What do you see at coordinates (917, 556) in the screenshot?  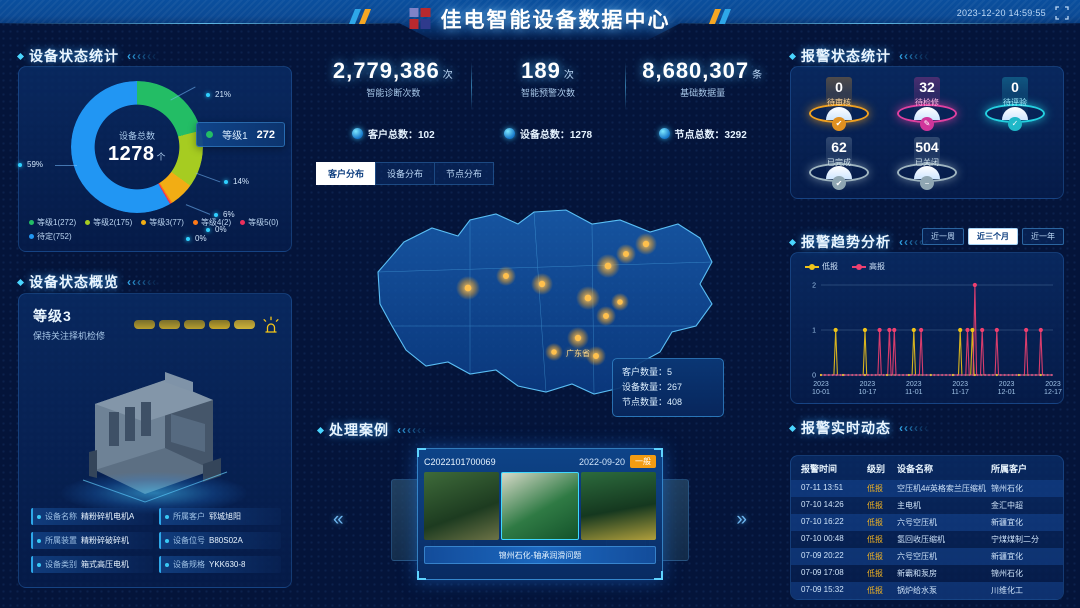 I see `cell-device: 六号空压机` at bounding box center [917, 556].